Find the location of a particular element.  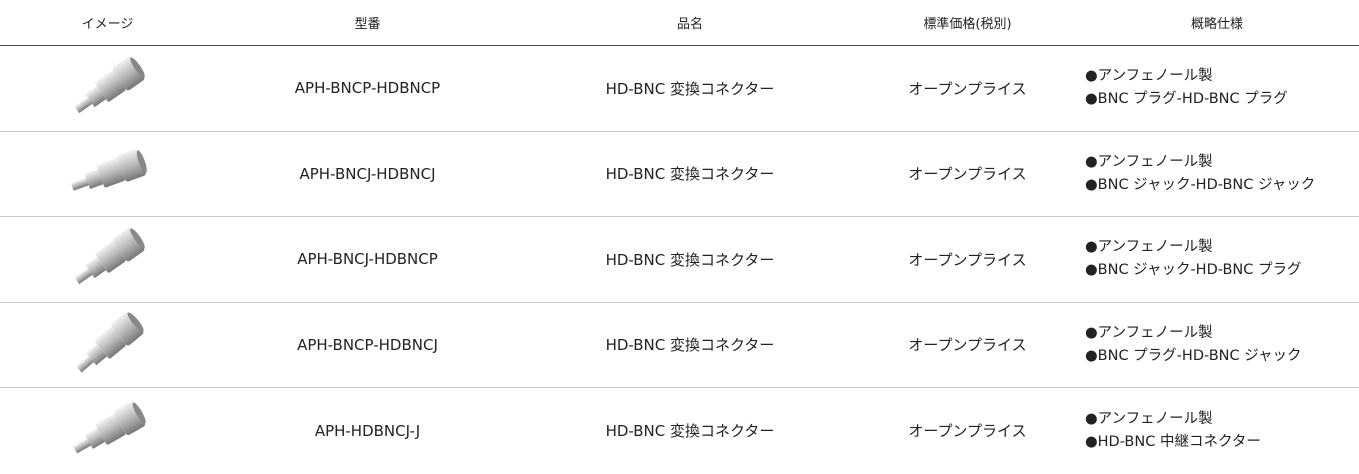

model-cell: APH-BNCJ-HDBNCJ is located at coordinates (367, 173).